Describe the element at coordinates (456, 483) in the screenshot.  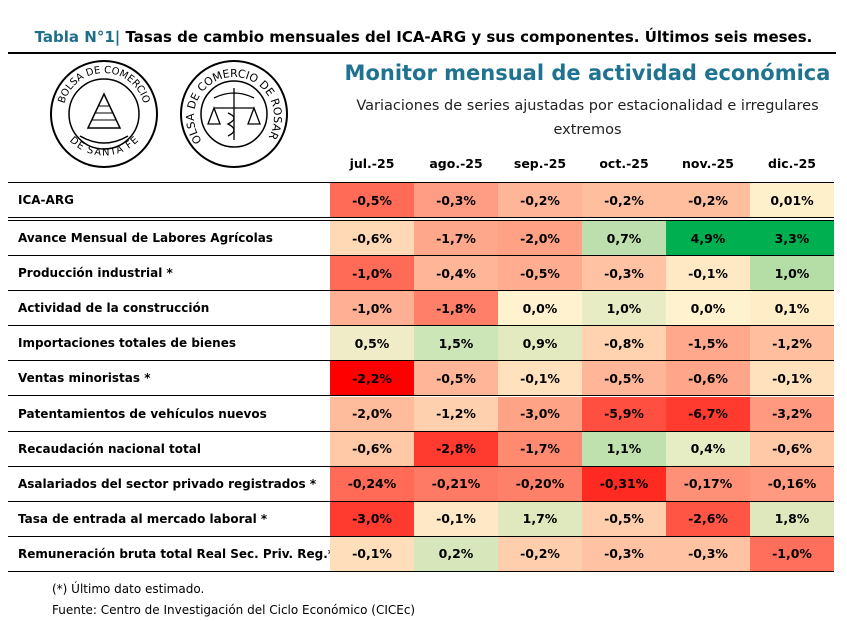
I see `value-cell: -0,21%` at that location.